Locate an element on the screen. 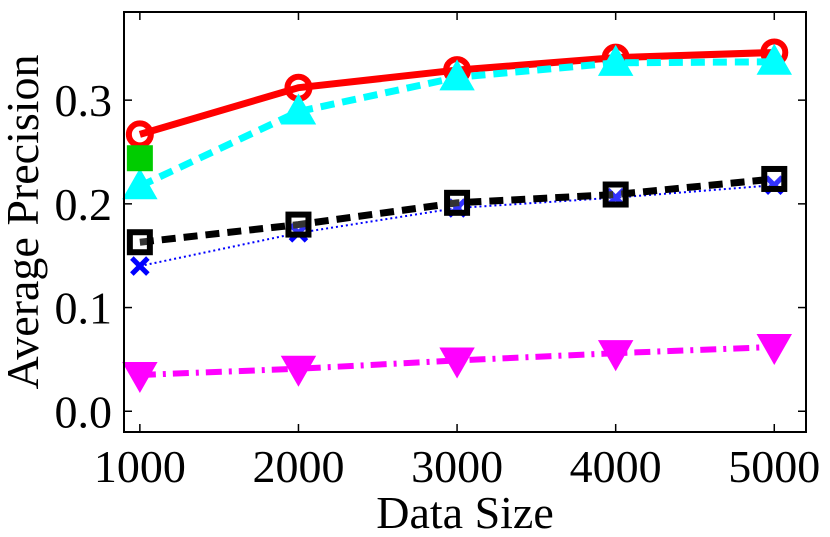 The height and width of the screenshot is (537, 830). x-marker-stroke is located at coordinates (140, 266).